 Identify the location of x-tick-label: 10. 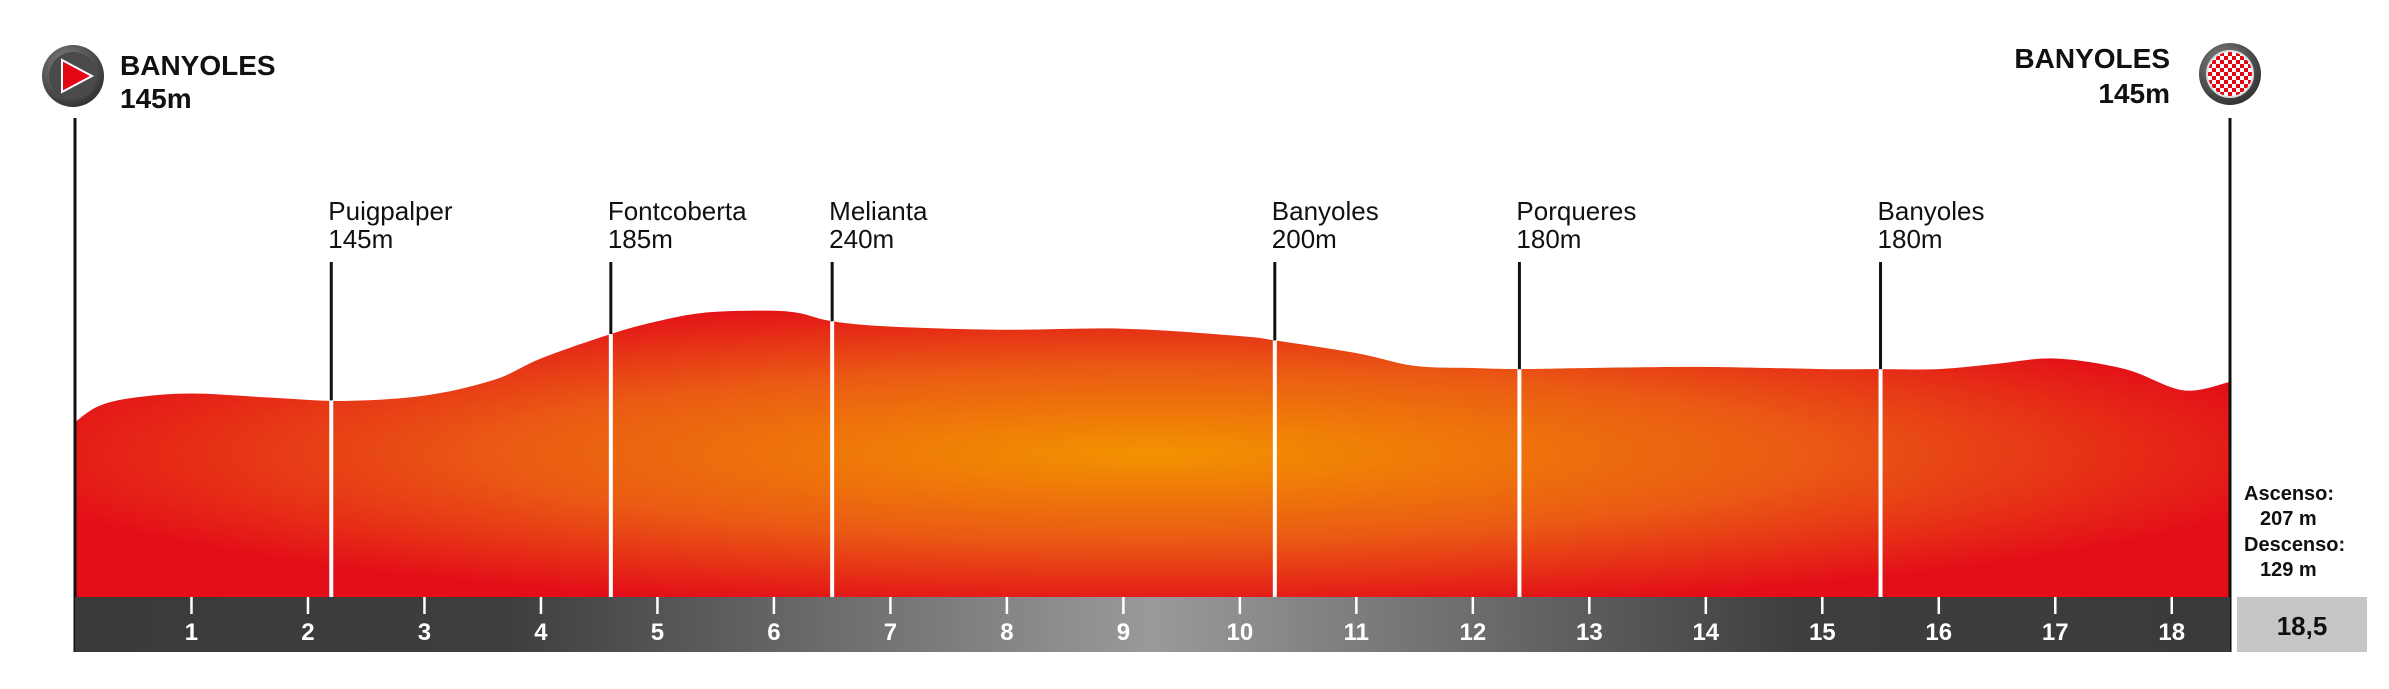
(1240, 632).